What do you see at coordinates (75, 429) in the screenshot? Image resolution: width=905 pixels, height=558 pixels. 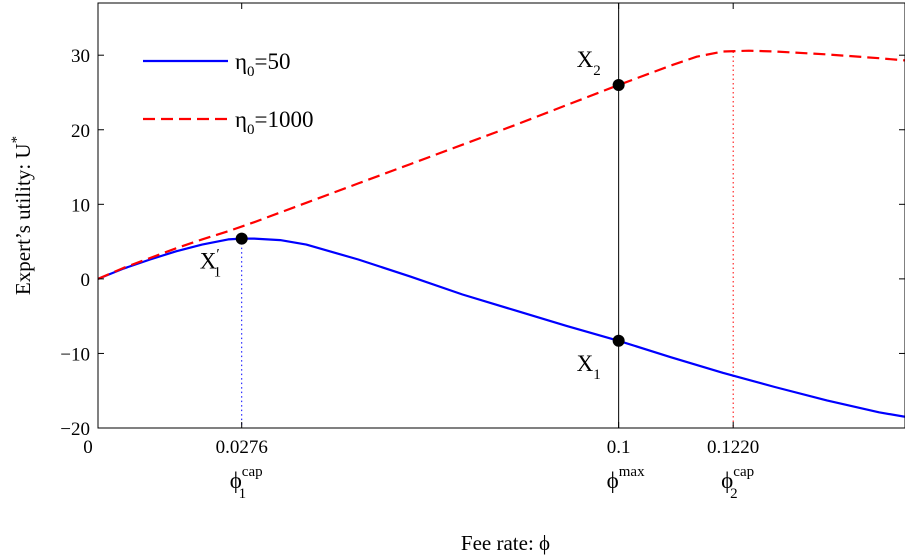 I see `y-tick-label: −20` at bounding box center [75, 429].